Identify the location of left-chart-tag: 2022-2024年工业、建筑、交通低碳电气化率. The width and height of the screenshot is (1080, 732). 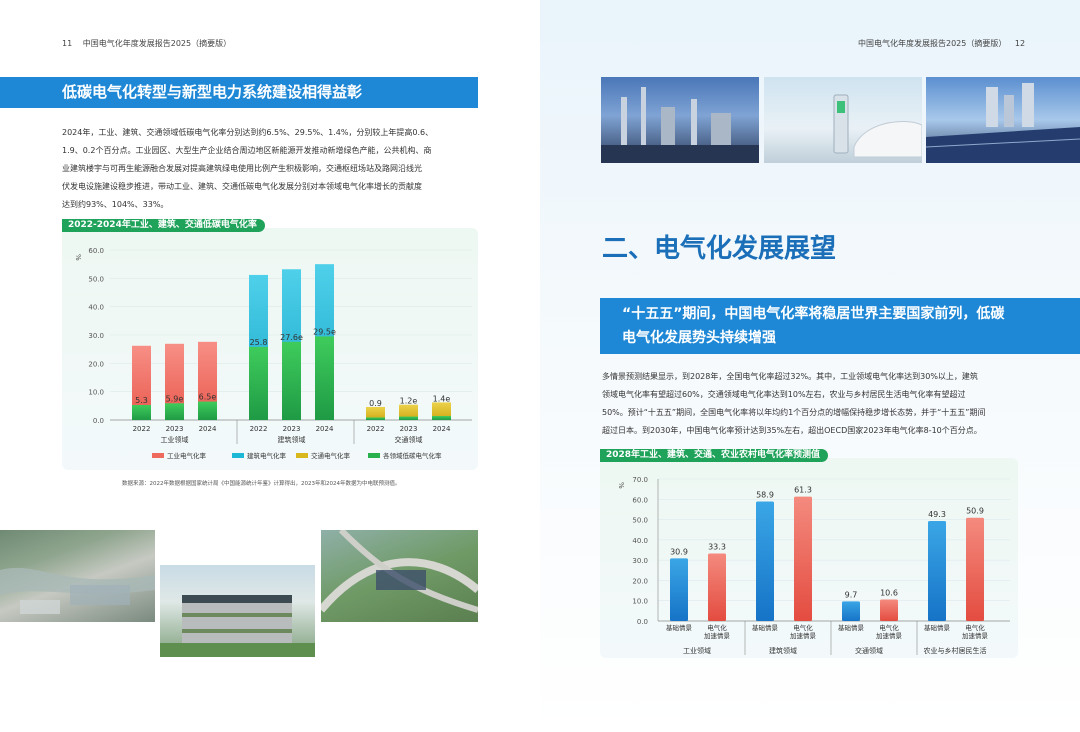
(163, 225).